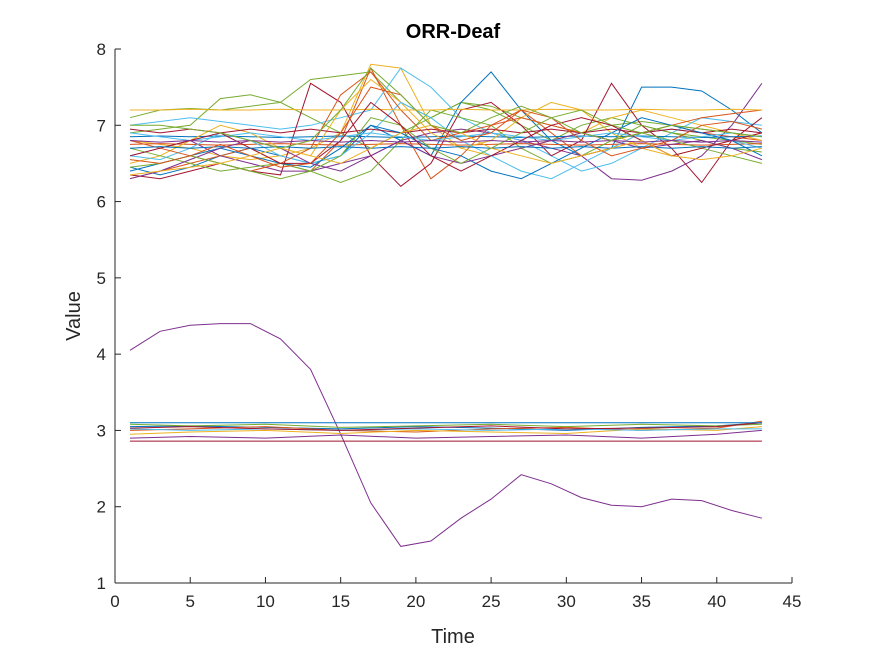 The height and width of the screenshot is (656, 875). I want to click on y-tick-label: 3, so click(101, 430).